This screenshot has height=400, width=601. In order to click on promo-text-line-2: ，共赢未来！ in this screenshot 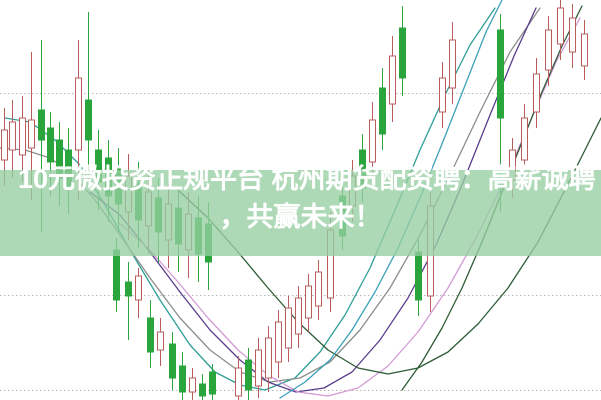, I will do `click(300, 217)`.